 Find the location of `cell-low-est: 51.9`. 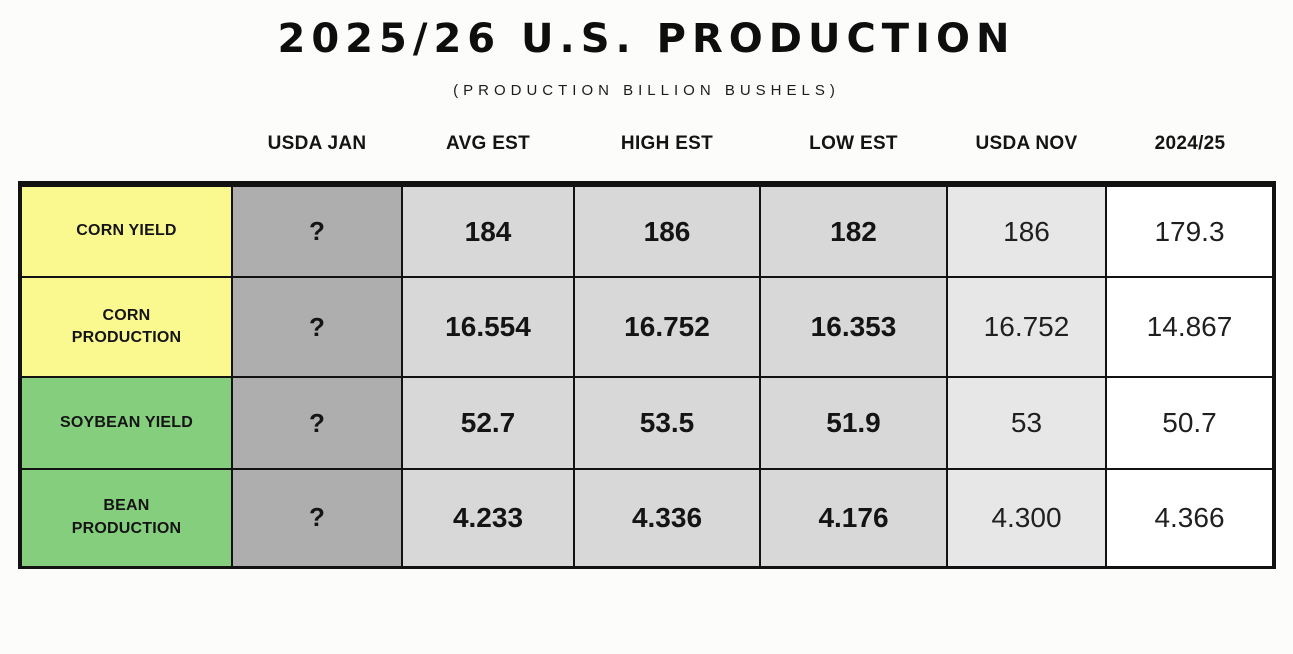

cell-low-est: 51.9 is located at coordinates (853, 423).